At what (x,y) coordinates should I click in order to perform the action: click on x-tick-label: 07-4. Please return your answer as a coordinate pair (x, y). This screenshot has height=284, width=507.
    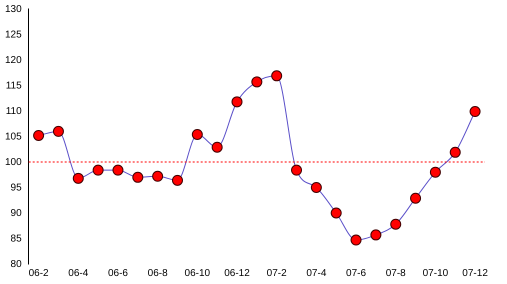
    Looking at the image, I should click on (316, 273).